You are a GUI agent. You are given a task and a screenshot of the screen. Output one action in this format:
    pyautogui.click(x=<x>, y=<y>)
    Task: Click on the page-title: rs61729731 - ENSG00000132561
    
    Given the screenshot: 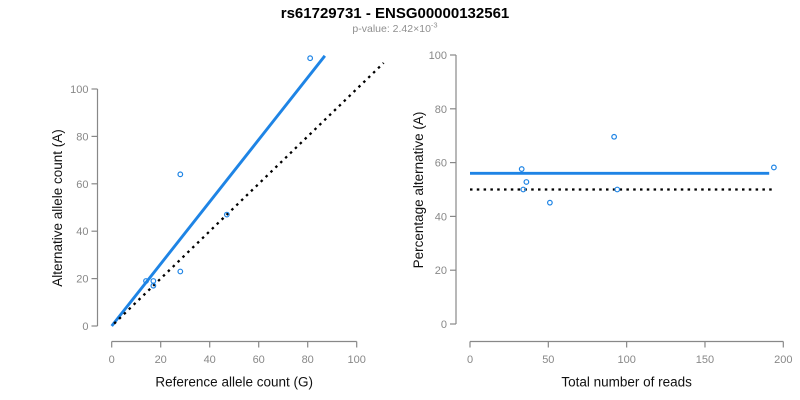 What is the action you would take?
    pyautogui.click(x=395, y=13)
    